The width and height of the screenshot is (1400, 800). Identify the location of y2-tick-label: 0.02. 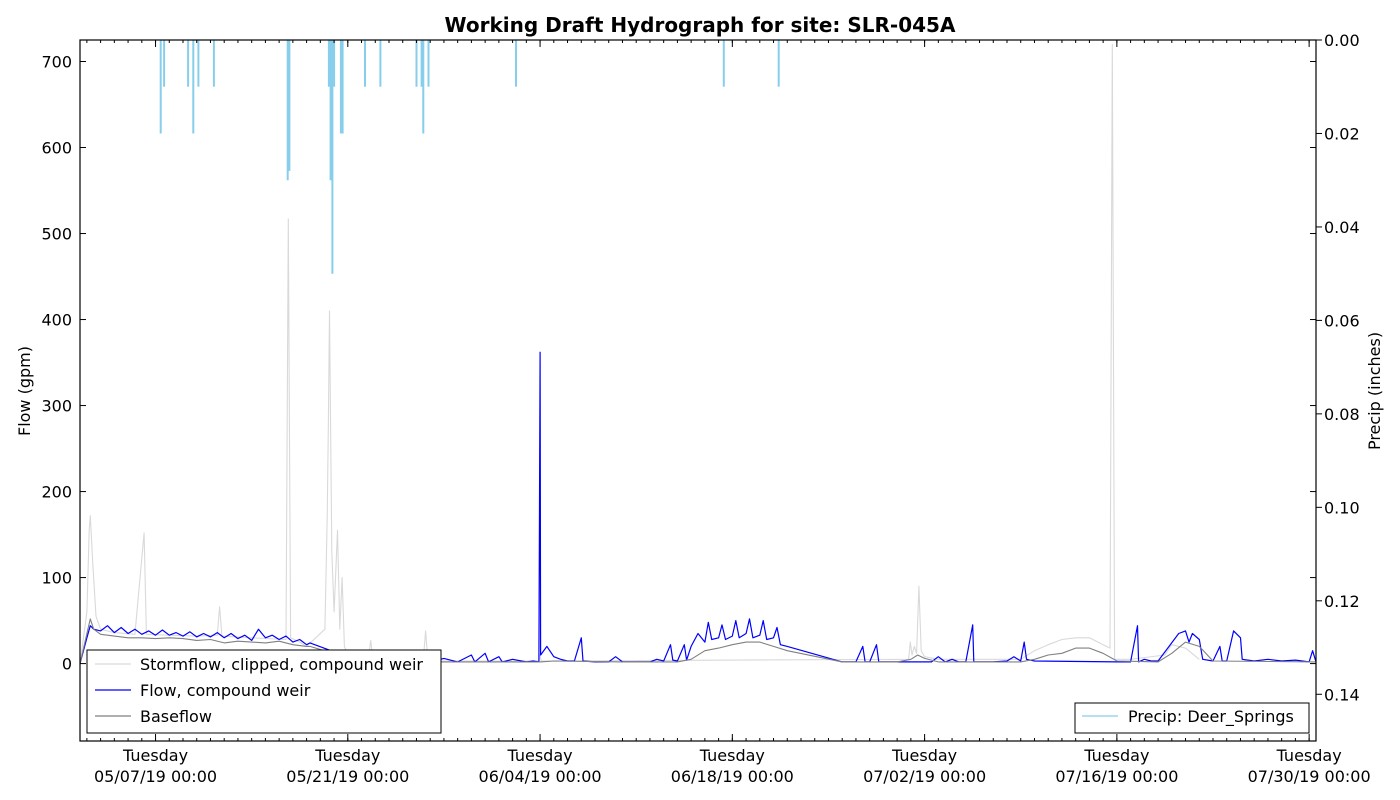
(1342, 133).